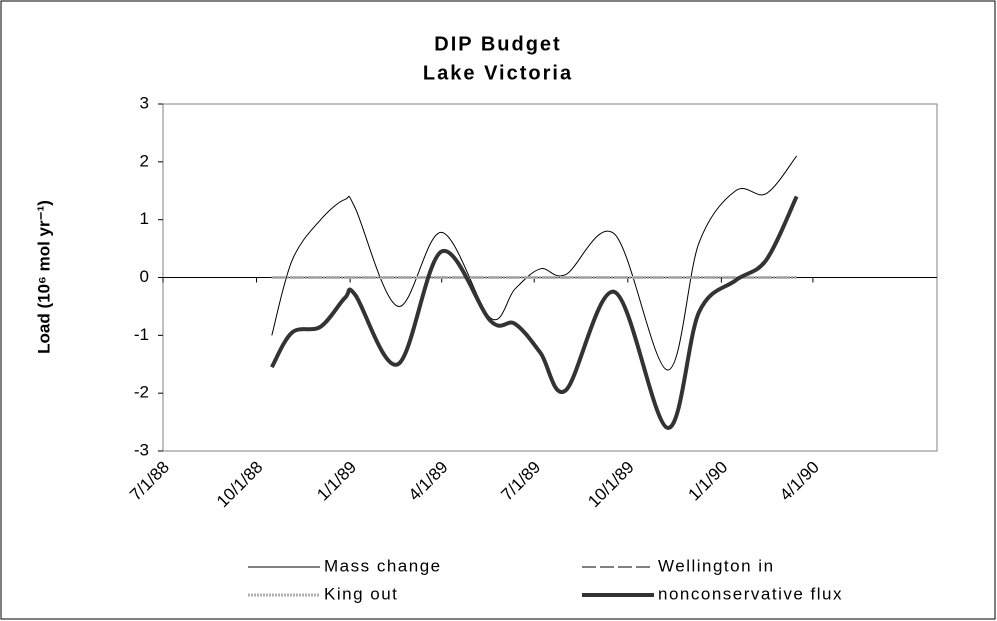 The width and height of the screenshot is (997, 621). I want to click on chart-subtitle: Lake Victoria, so click(498, 73).